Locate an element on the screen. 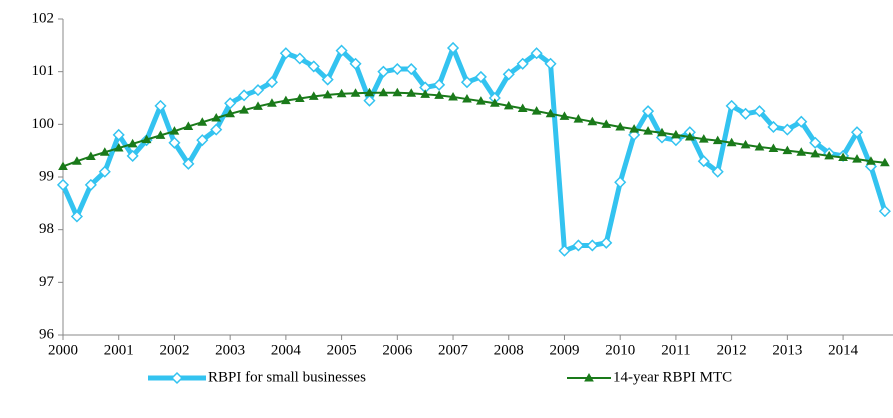 Image resolution: width=893 pixels, height=418 pixels. x-tick-label: 2011 is located at coordinates (675, 350).